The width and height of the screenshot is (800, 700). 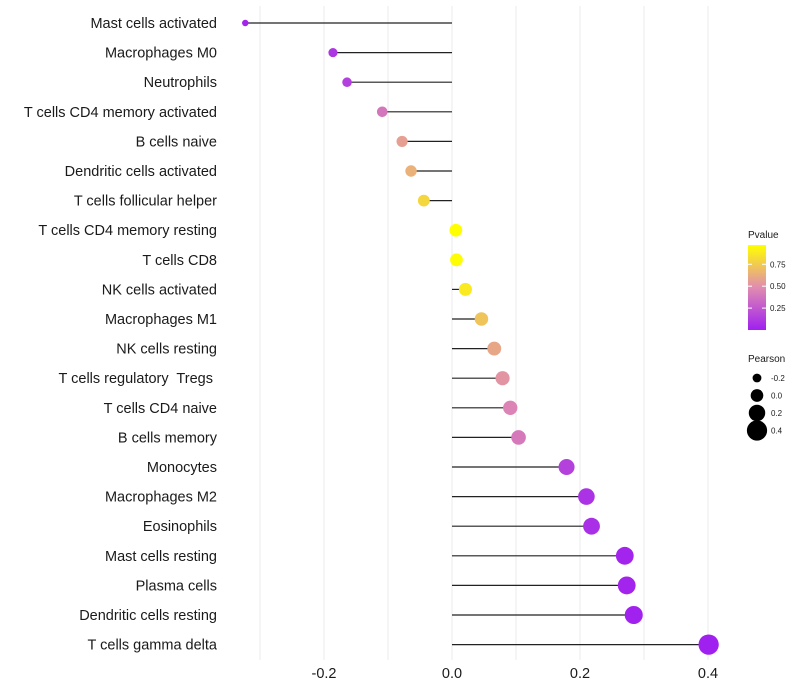 I want to click on y-tick-label: Dendritic cells activated, so click(x=141, y=172).